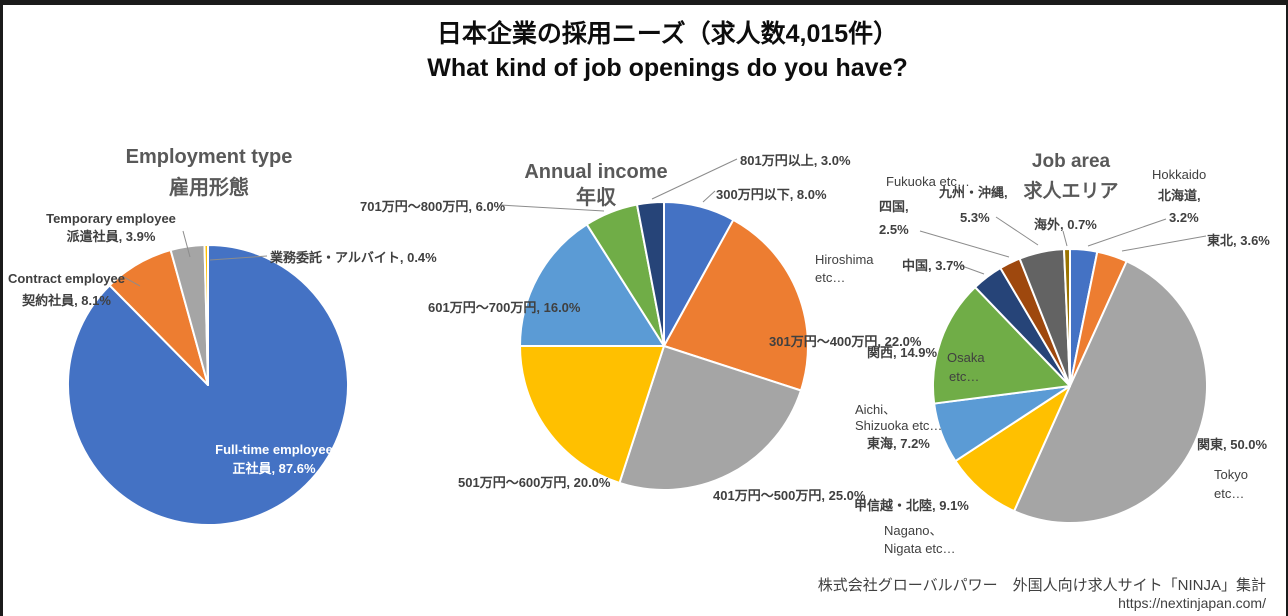 The height and width of the screenshot is (616, 1288). Describe the element at coordinates (911, 505) in the screenshot. I see `label-koshinetsu-hokuriku: 甲信越・北陸, 9.1%` at that location.